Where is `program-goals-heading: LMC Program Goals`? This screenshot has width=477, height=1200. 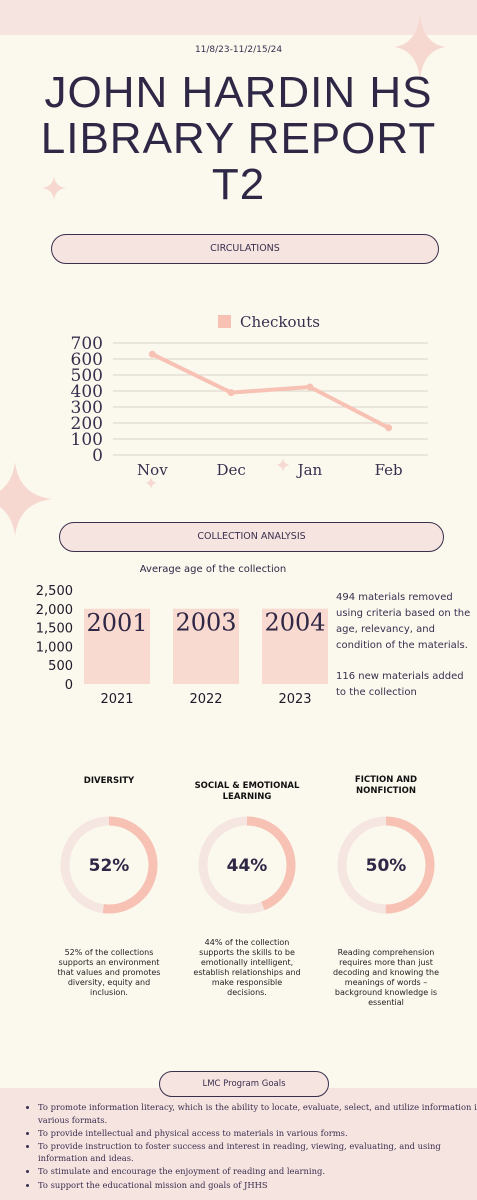
program-goals-heading: LMC Program Goals is located at coordinates (244, 1084).